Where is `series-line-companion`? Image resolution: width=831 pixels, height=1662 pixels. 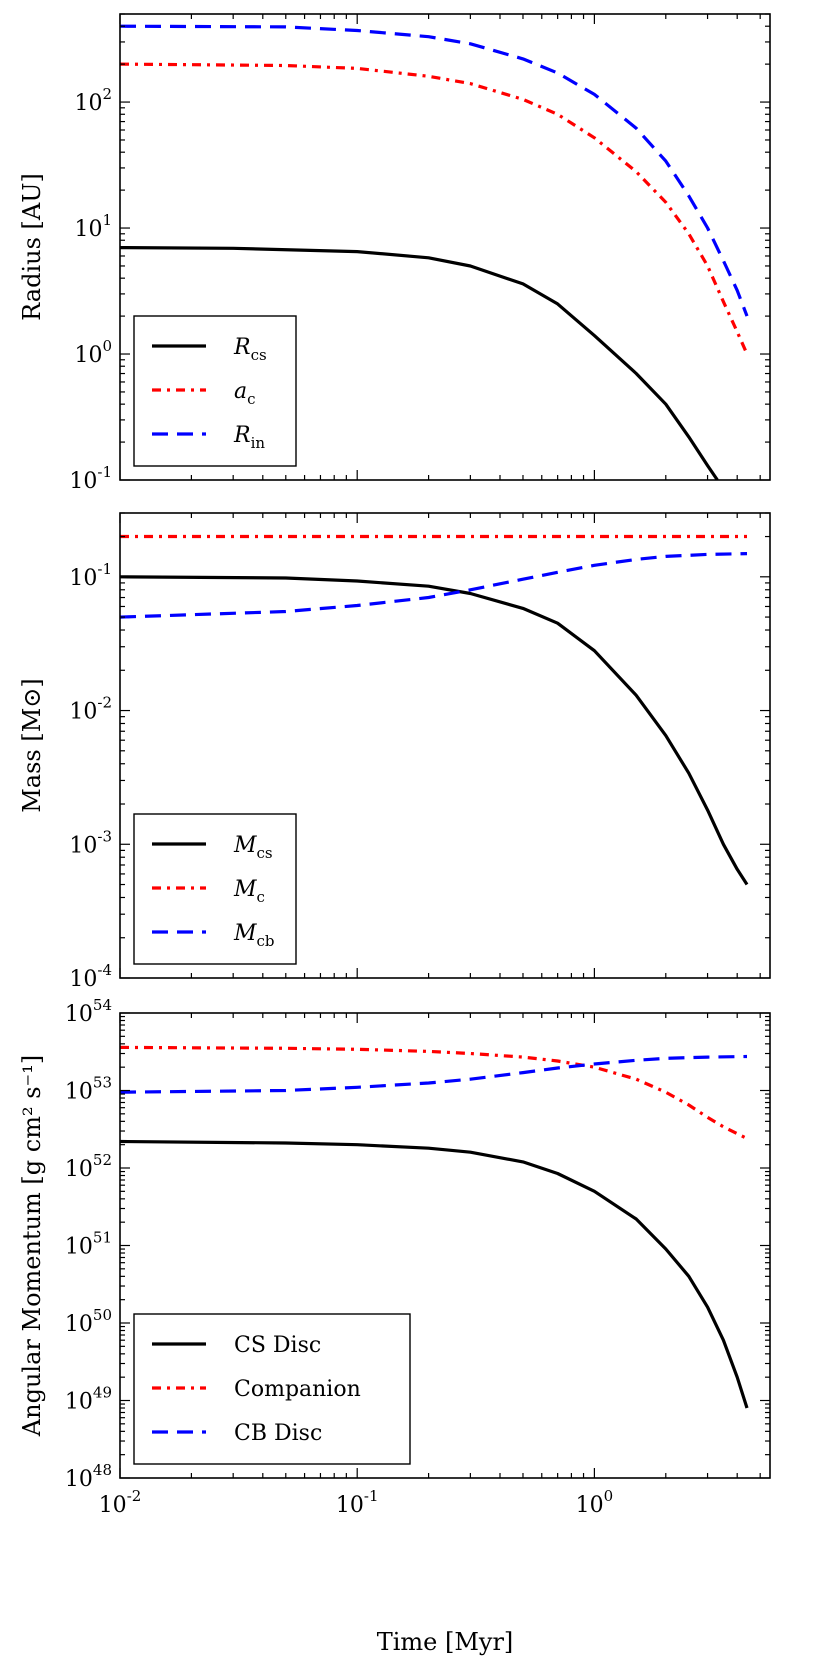
series-line-companion is located at coordinates (434, 1092).